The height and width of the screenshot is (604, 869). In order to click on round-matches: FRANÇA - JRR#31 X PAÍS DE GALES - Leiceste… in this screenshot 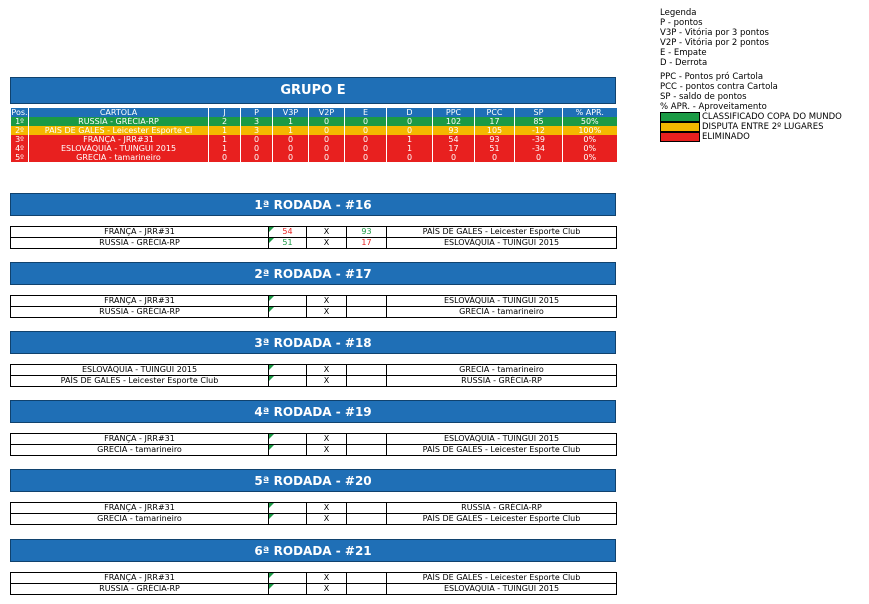, I will do `click(313, 583)`.